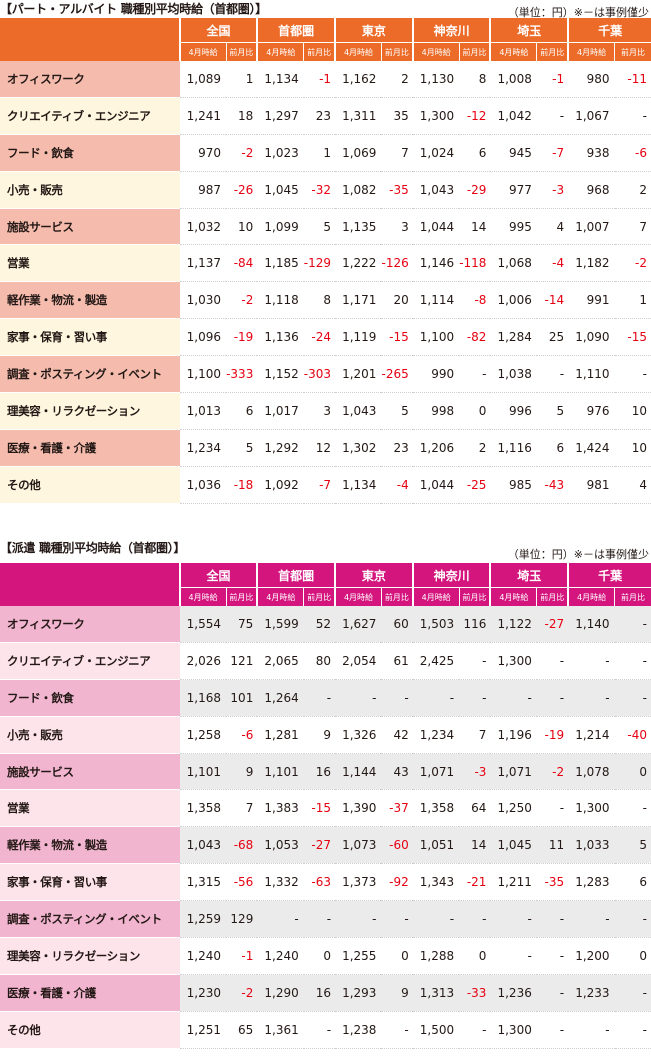  Describe the element at coordinates (373, 30) in the screenshot. I see `region-header: 東京` at that location.